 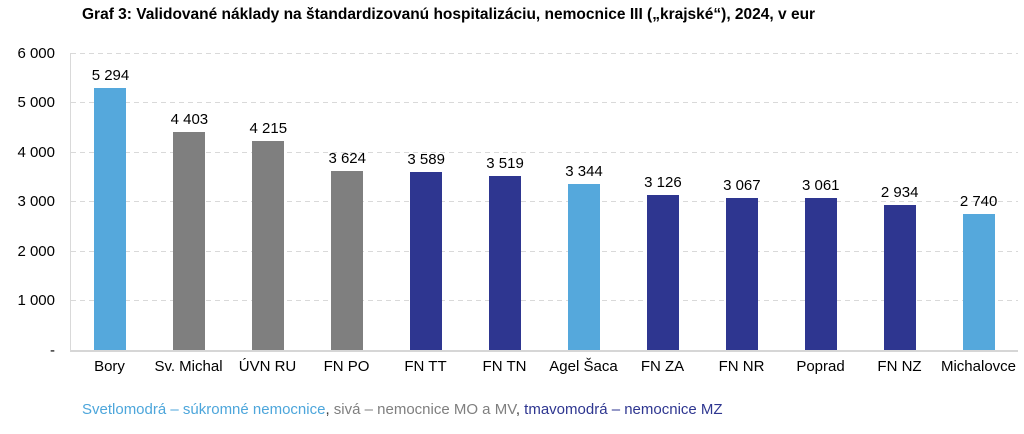 I want to click on y-axis-tick-label: 5 000, so click(x=36, y=102).